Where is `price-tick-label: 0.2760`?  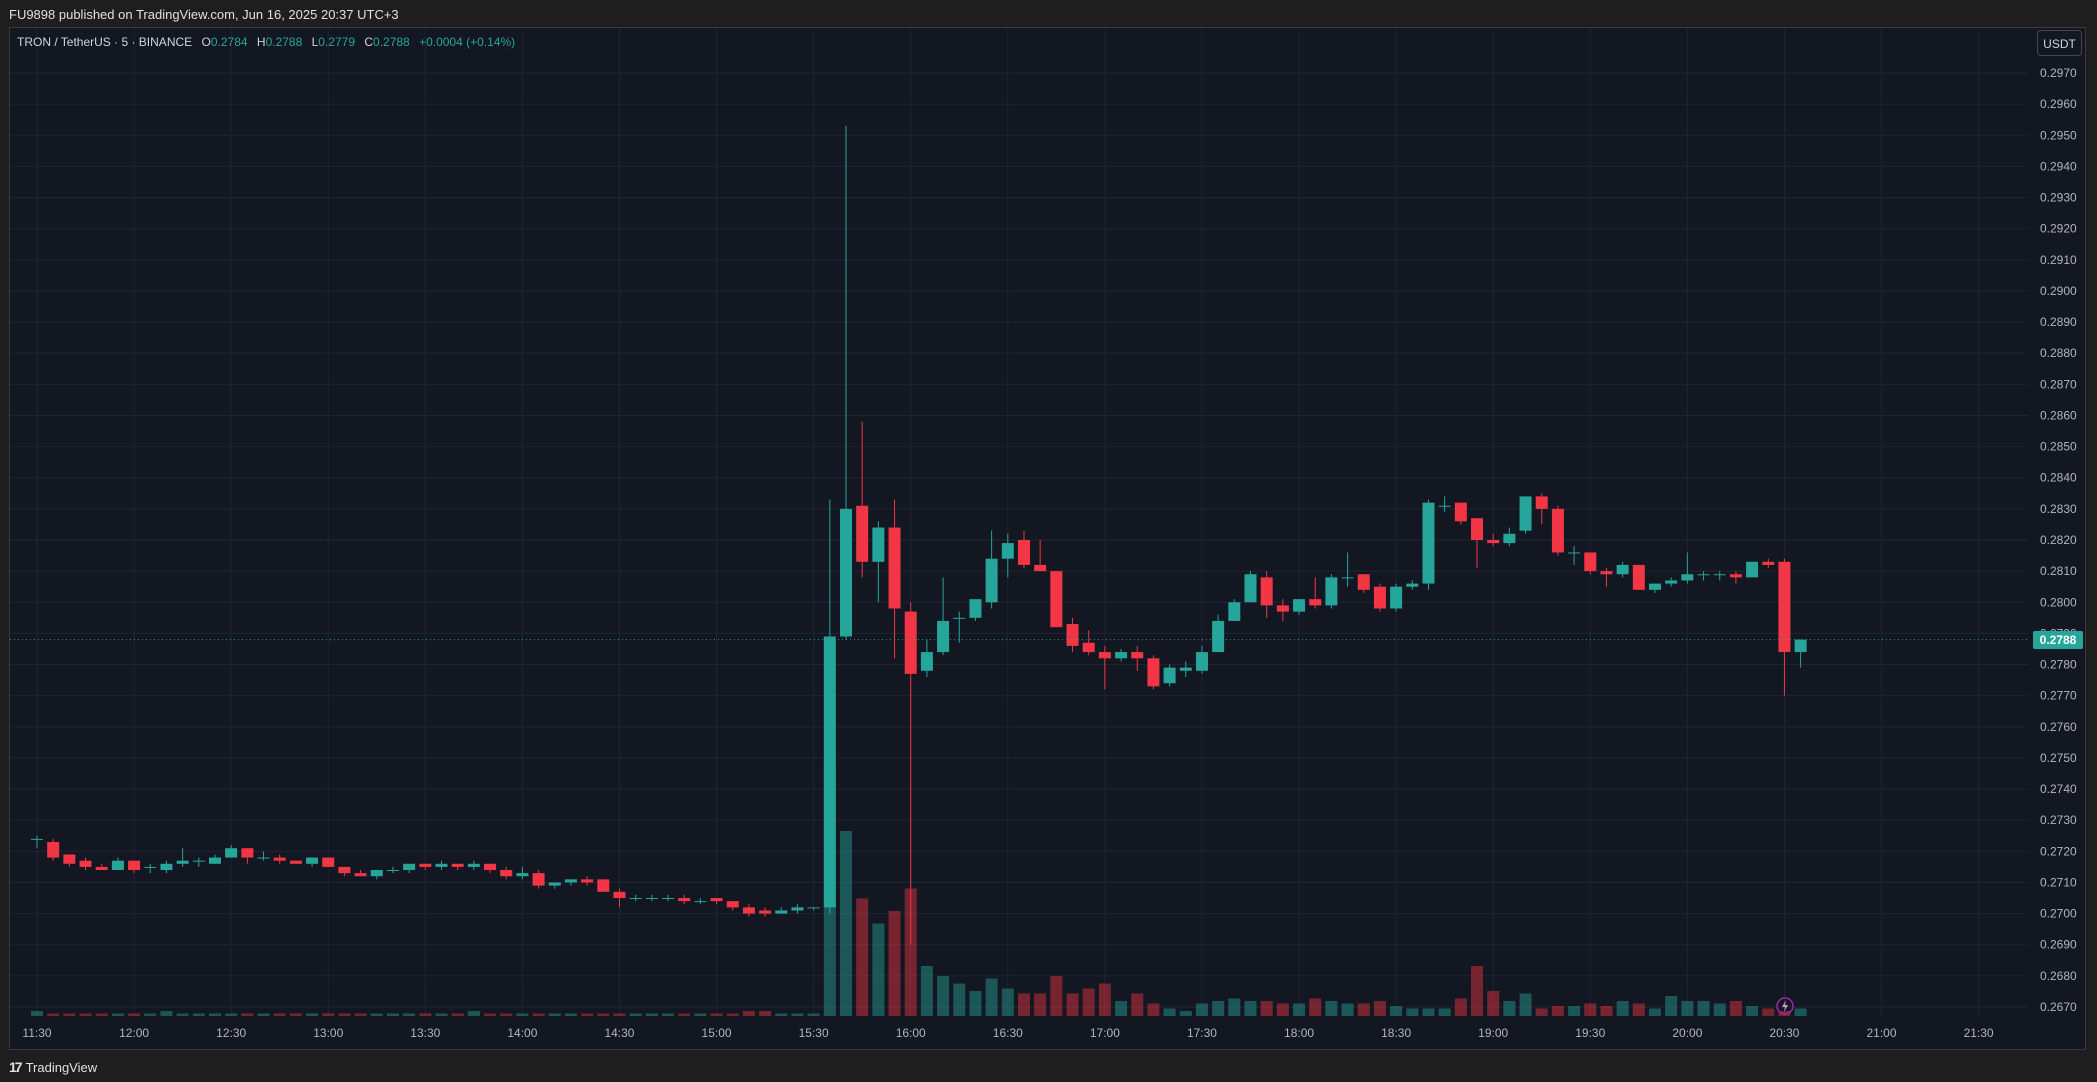 price-tick-label: 0.2760 is located at coordinates (2058, 727).